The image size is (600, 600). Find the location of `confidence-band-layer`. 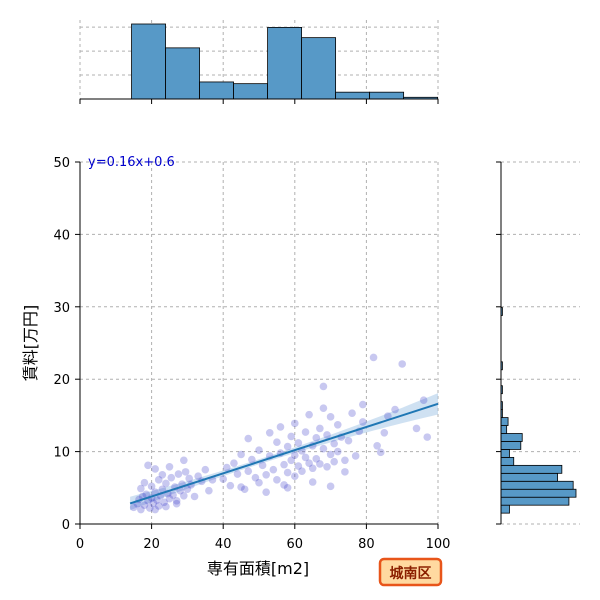

confidence-band-layer is located at coordinates (284, 452).